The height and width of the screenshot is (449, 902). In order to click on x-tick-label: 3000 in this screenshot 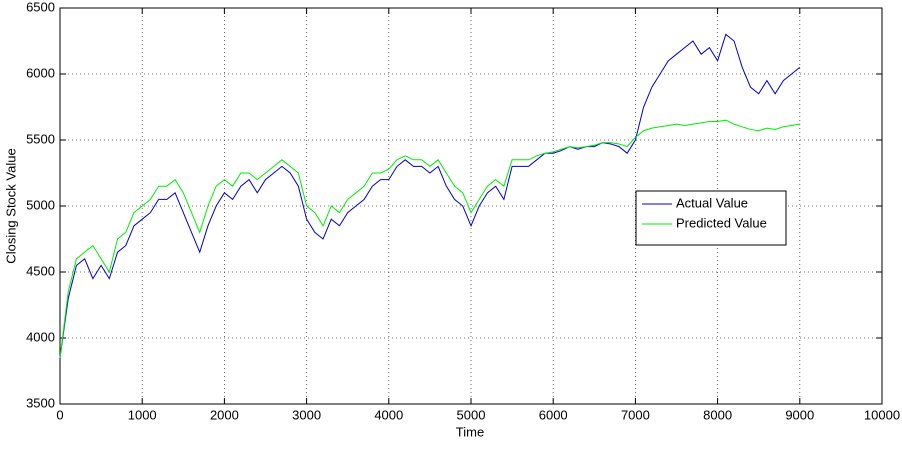, I will do `click(306, 414)`.